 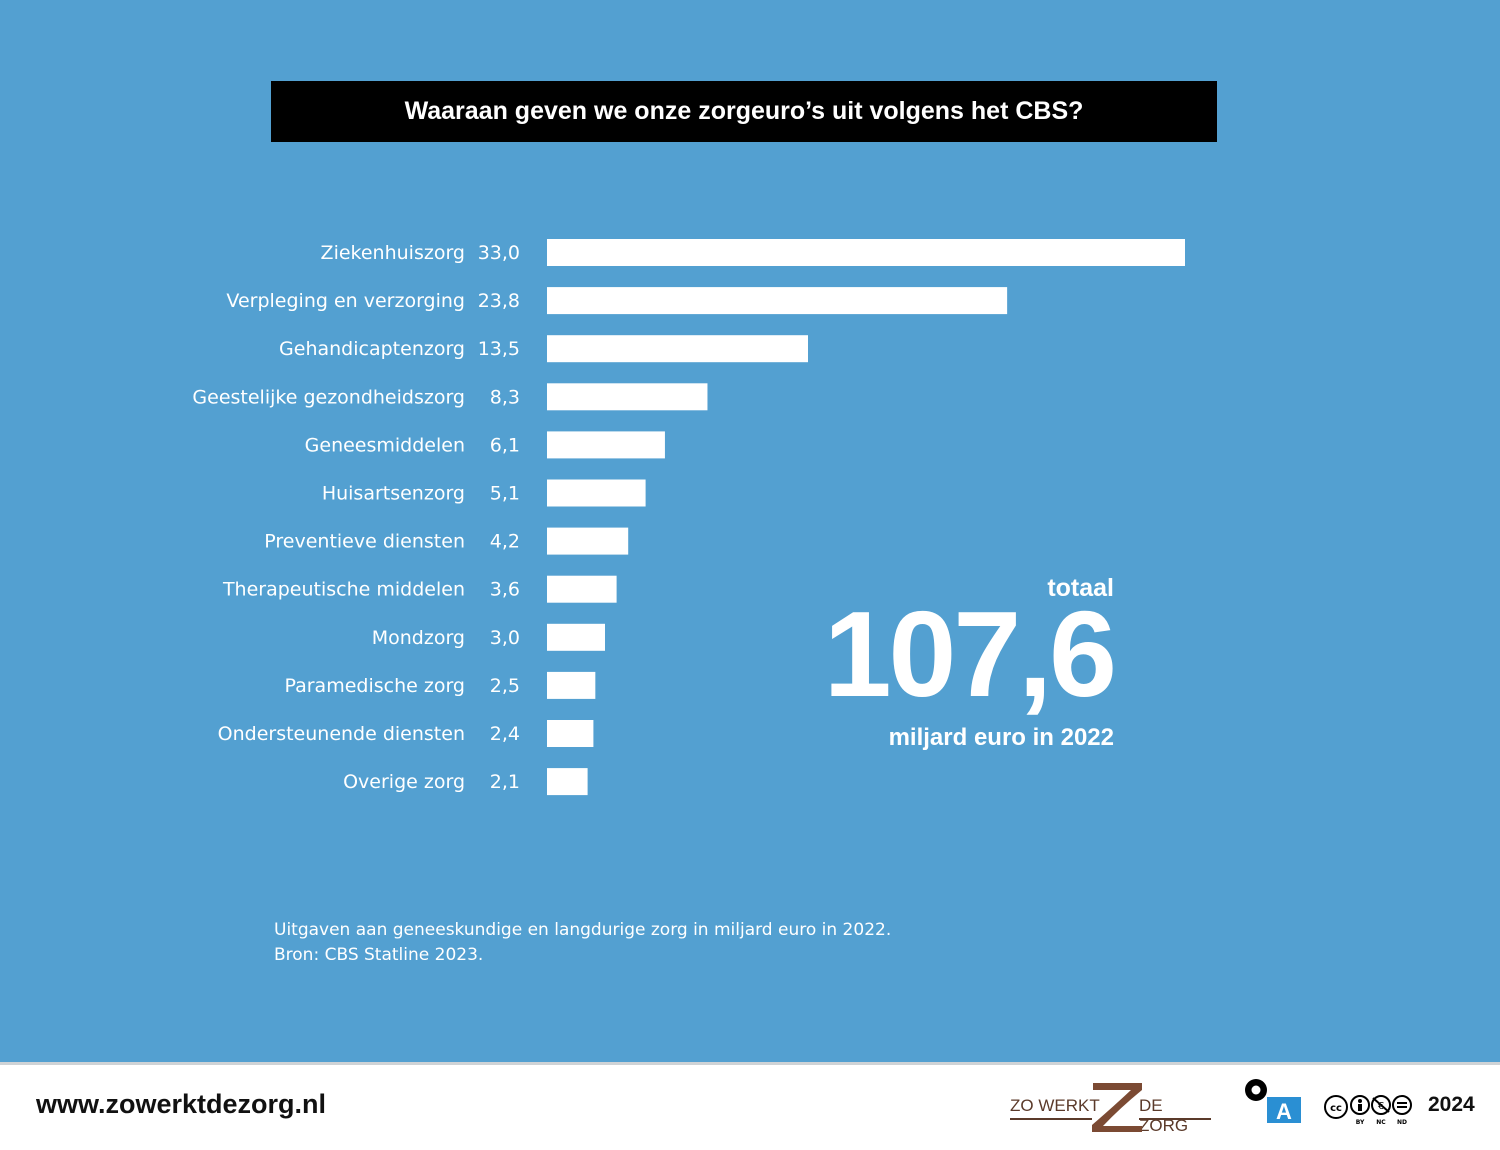 I want to click on zo-werkt-de-zorg-logo: ZO WERKT DE ZORG, so click(x=1110, y=1107).